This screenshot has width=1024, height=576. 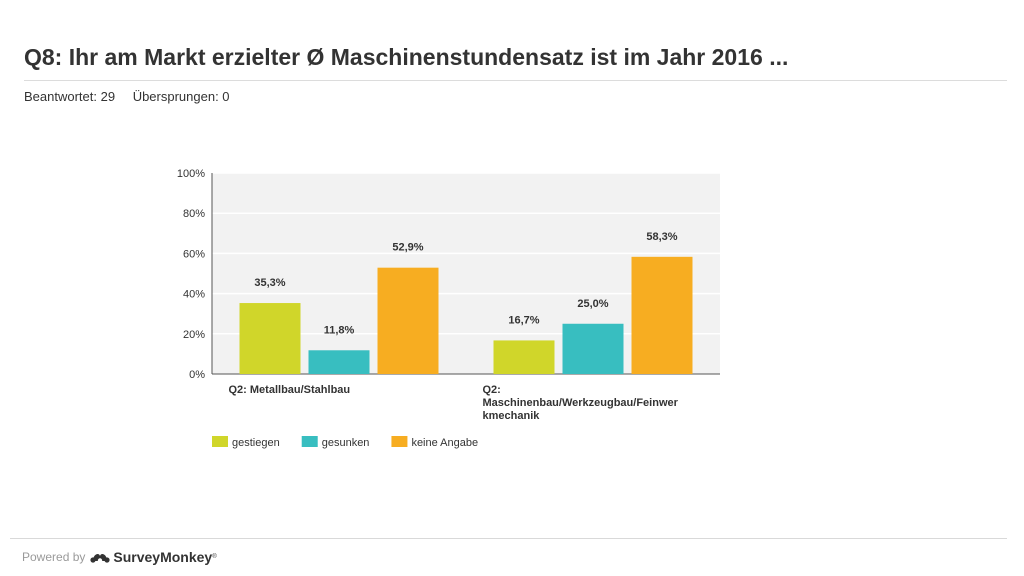 What do you see at coordinates (492, 390) in the screenshot?
I see `x-category-label: Q2:` at bounding box center [492, 390].